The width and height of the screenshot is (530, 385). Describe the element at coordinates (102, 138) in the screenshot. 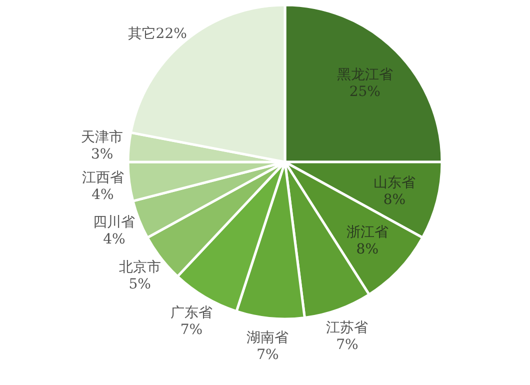

I see `slice-label: 天津市` at that location.